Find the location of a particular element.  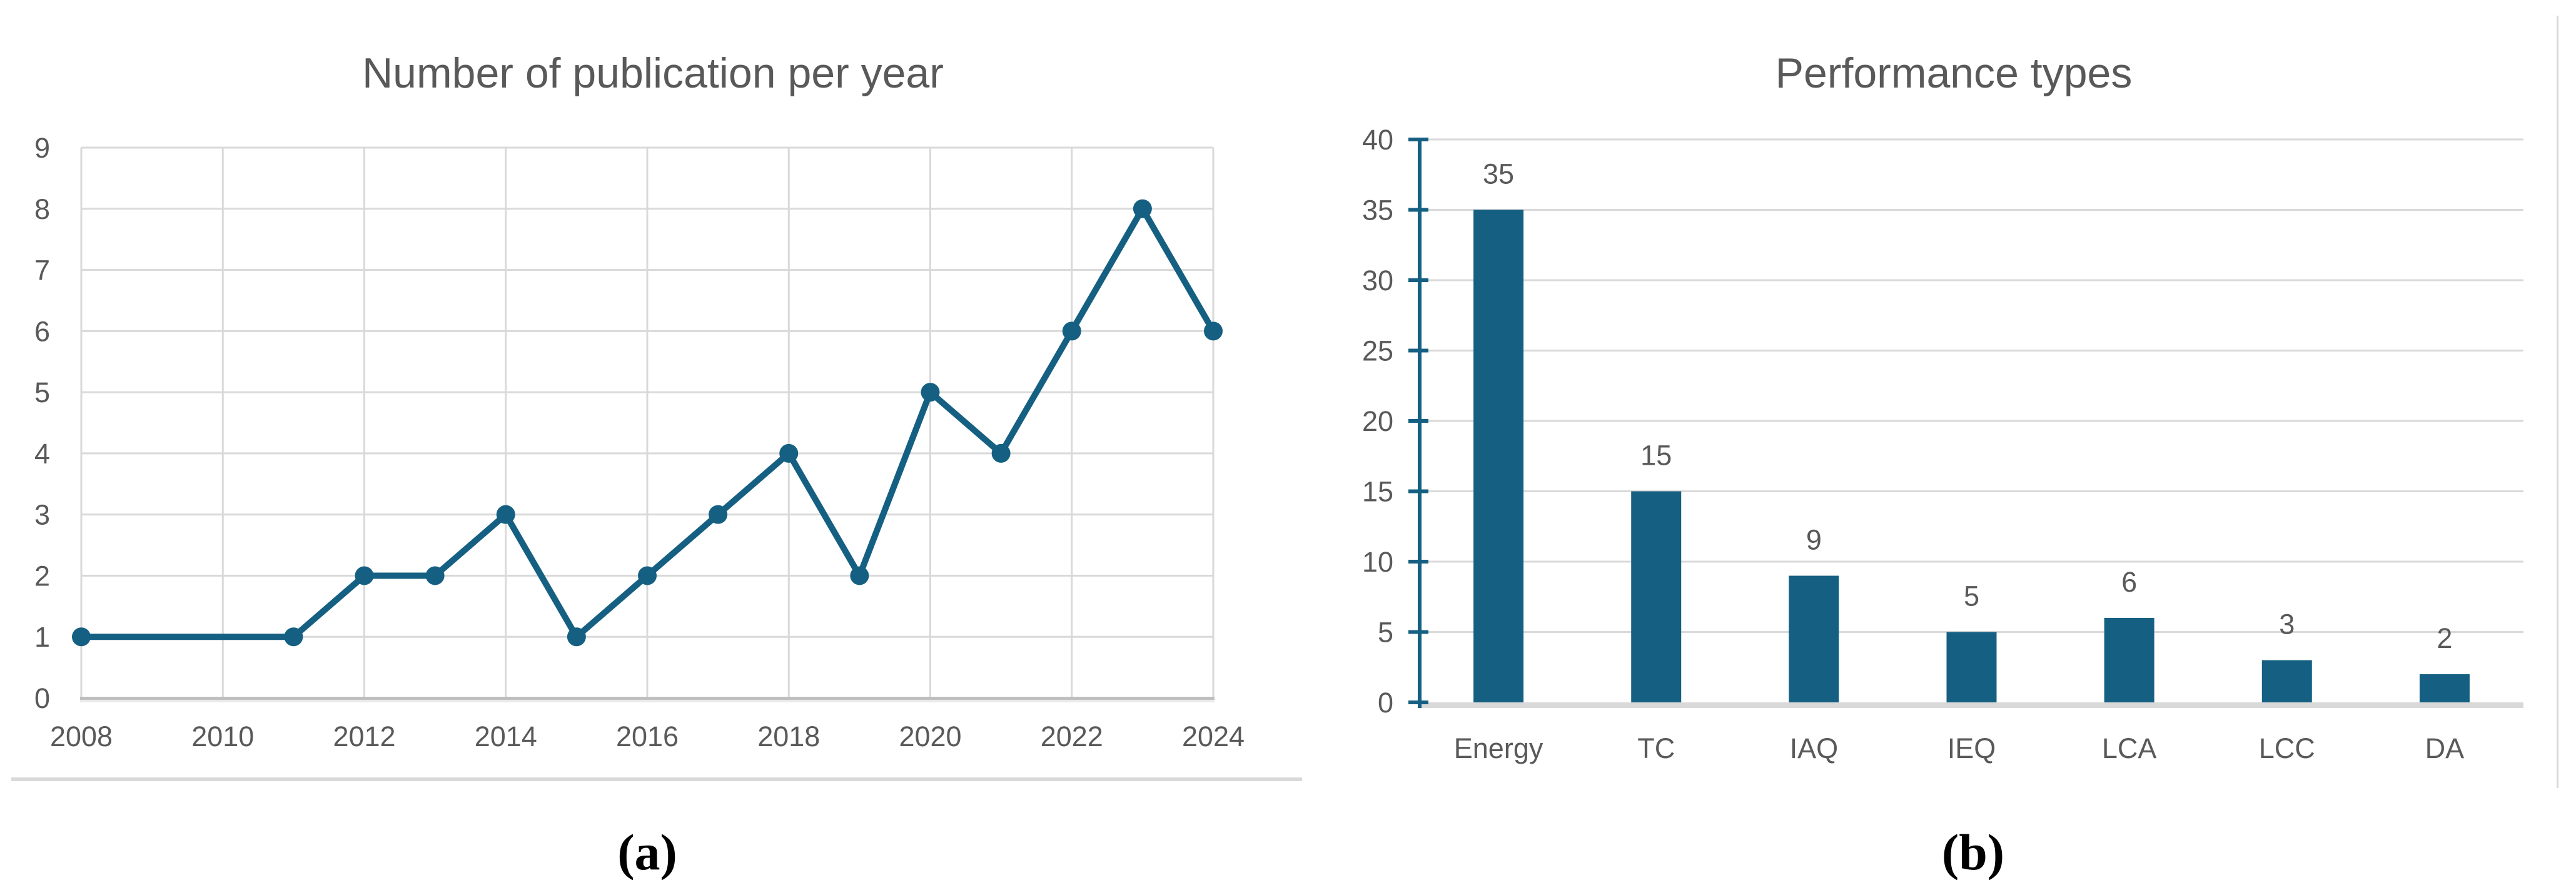

y-tick-label: 4 is located at coordinates (42, 454).